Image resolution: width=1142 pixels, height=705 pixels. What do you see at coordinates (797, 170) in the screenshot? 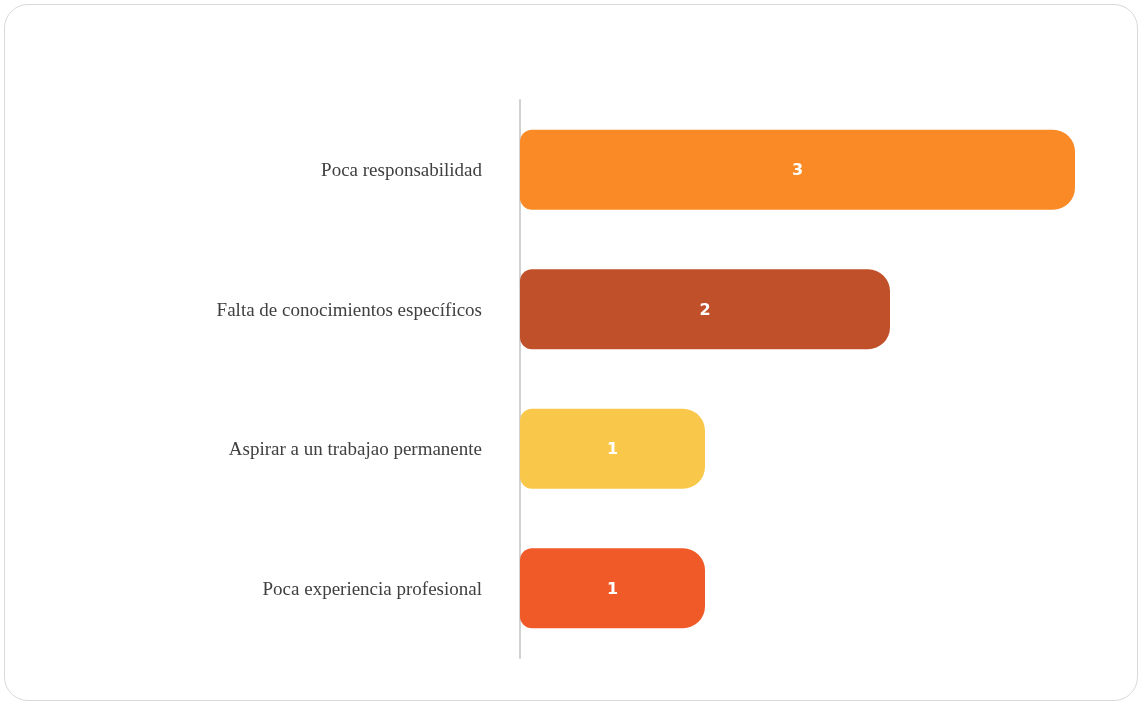
I see `data-label: 3` at bounding box center [797, 170].